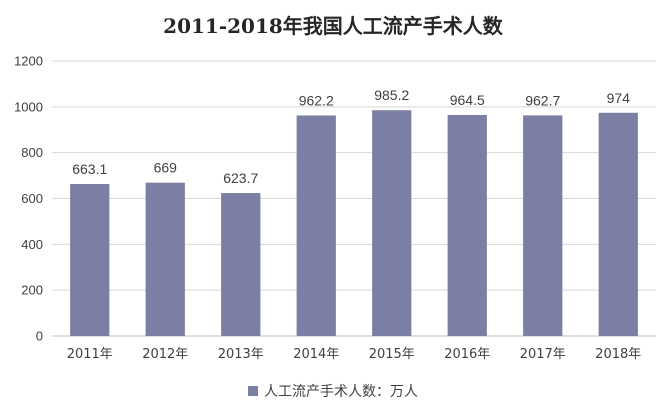 The width and height of the screenshot is (666, 414). Describe the element at coordinates (165, 354) in the screenshot. I see `x-tick-label: 2012年` at that location.